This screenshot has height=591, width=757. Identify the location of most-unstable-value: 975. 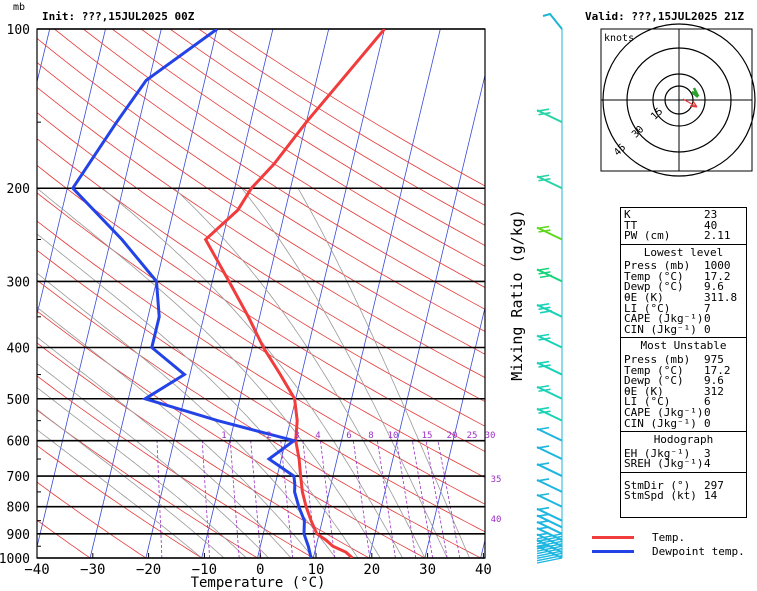
(714, 359).